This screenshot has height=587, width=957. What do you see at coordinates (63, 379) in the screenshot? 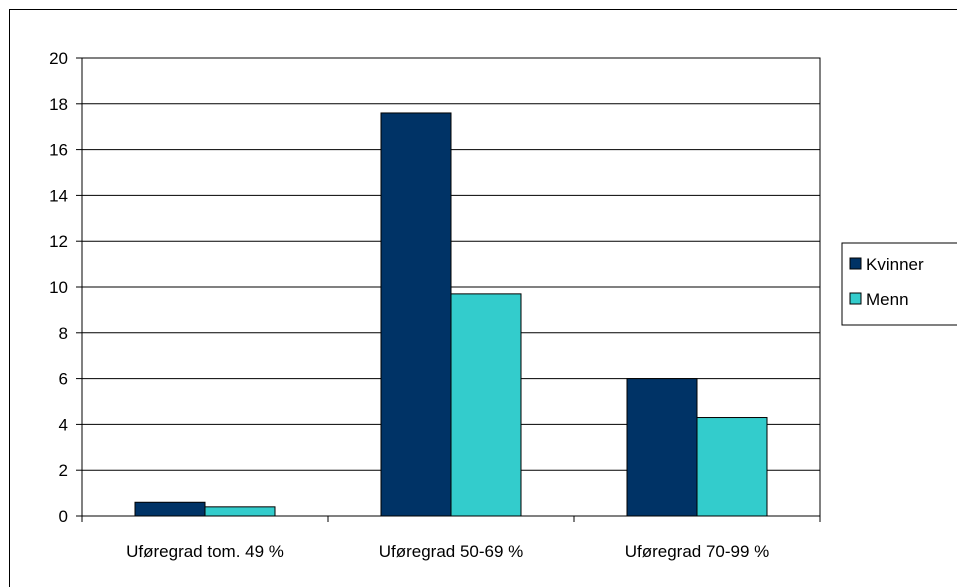
I see `y-tick-label: 6` at bounding box center [63, 379].